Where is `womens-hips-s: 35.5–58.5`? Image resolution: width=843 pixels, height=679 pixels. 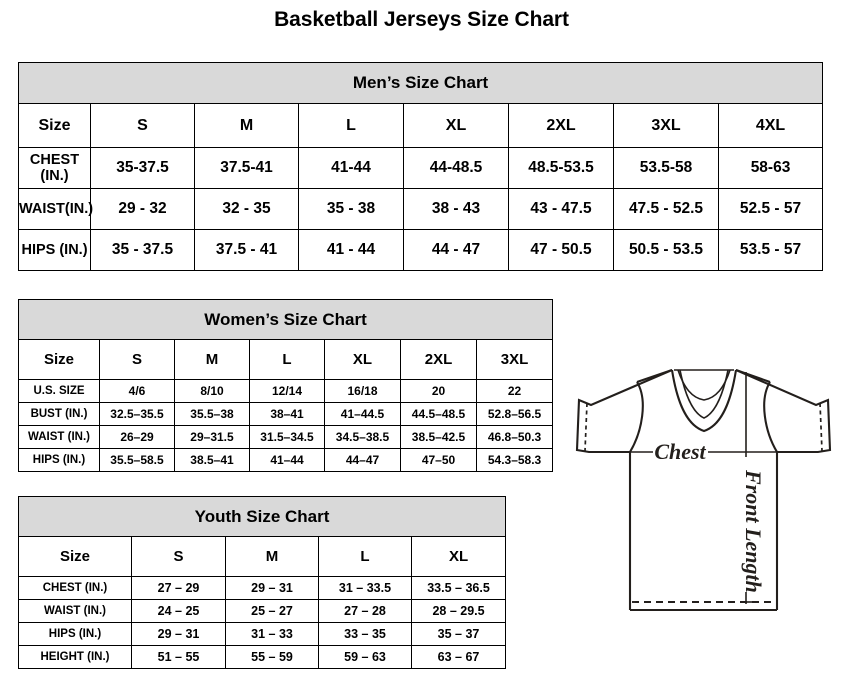 womens-hips-s: 35.5–58.5 is located at coordinates (137, 460).